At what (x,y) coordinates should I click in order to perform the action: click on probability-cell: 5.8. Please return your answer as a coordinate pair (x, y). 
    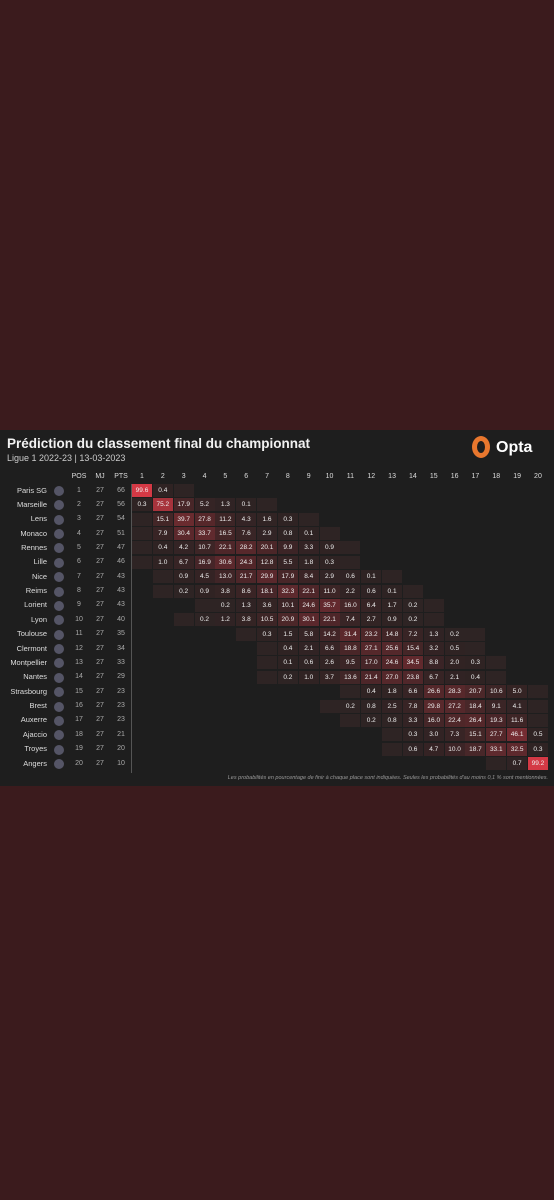
    Looking at the image, I should click on (308, 634).